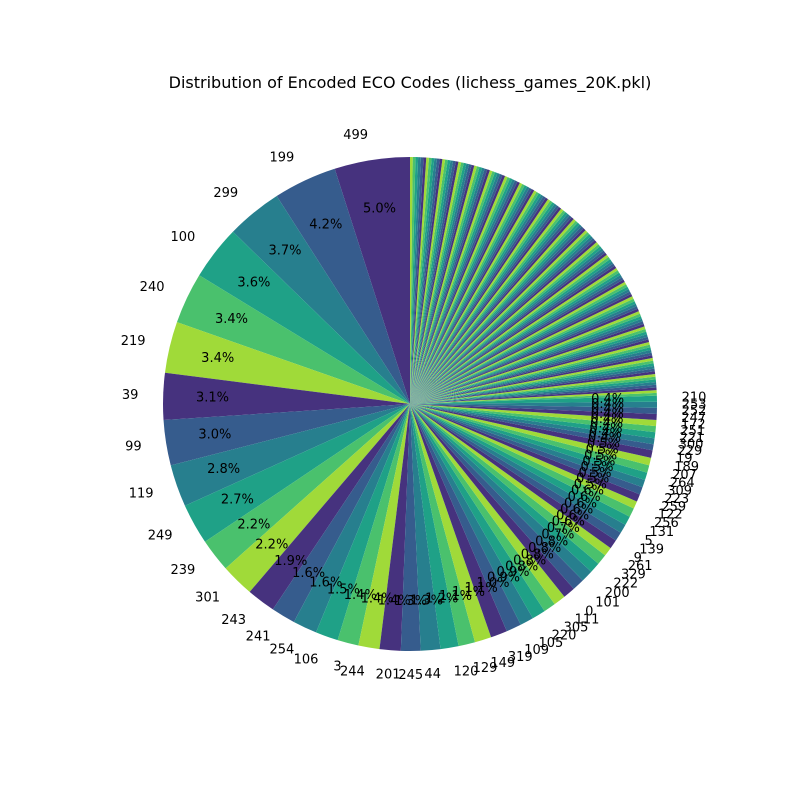 The width and height of the screenshot is (800, 800). I want to click on slice-label-499: 499, so click(355, 135).